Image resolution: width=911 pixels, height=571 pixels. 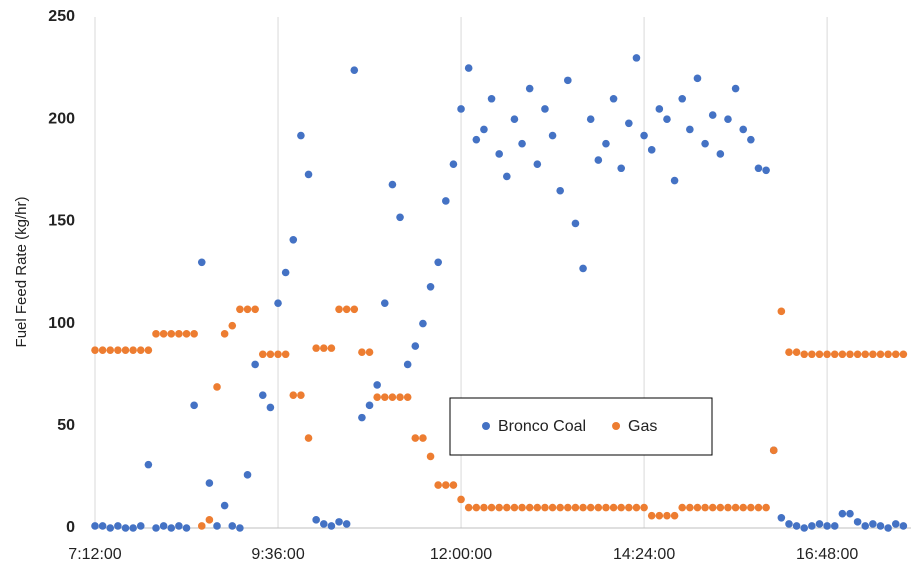 I want to click on y-tick-label: 50, so click(x=66, y=425).